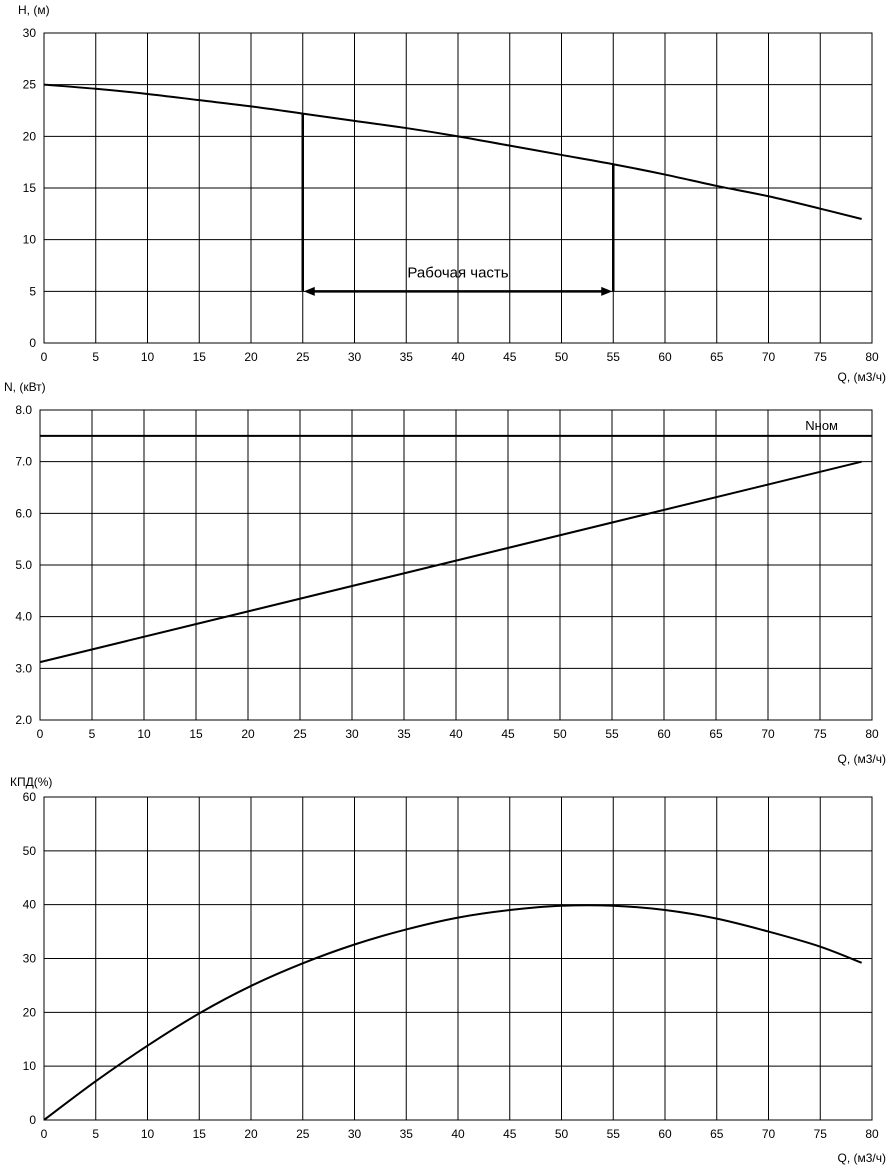  I want to click on y-tick-label: 3.0, so click(23, 668).